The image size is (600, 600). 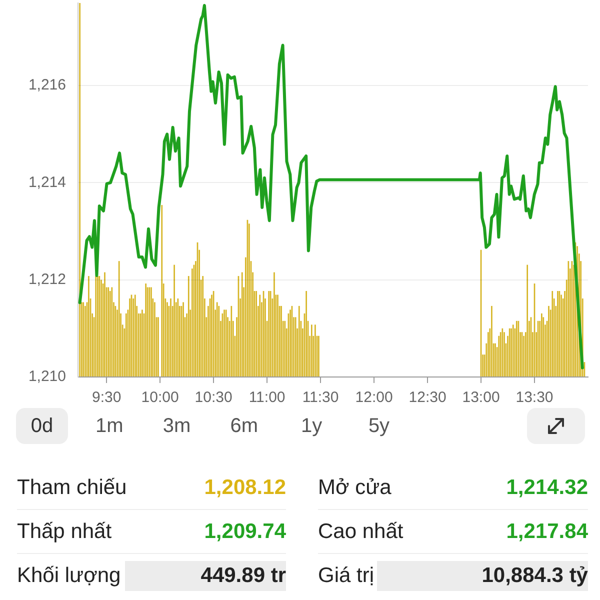 I want to click on x-tick-label: 13:30, so click(x=535, y=397).